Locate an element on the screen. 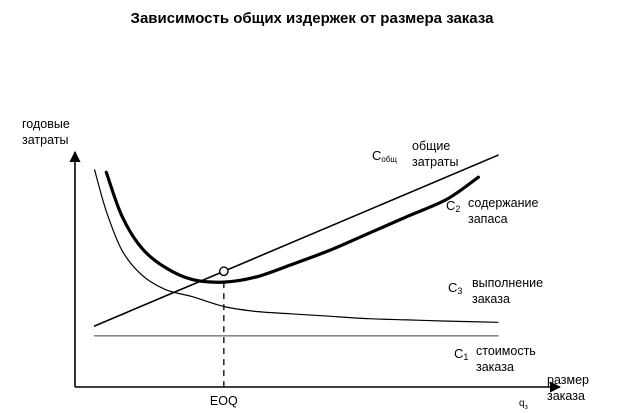 The height and width of the screenshot is (413, 623). series-label-purchase: C1 стоимость заказа is located at coordinates (495, 359).